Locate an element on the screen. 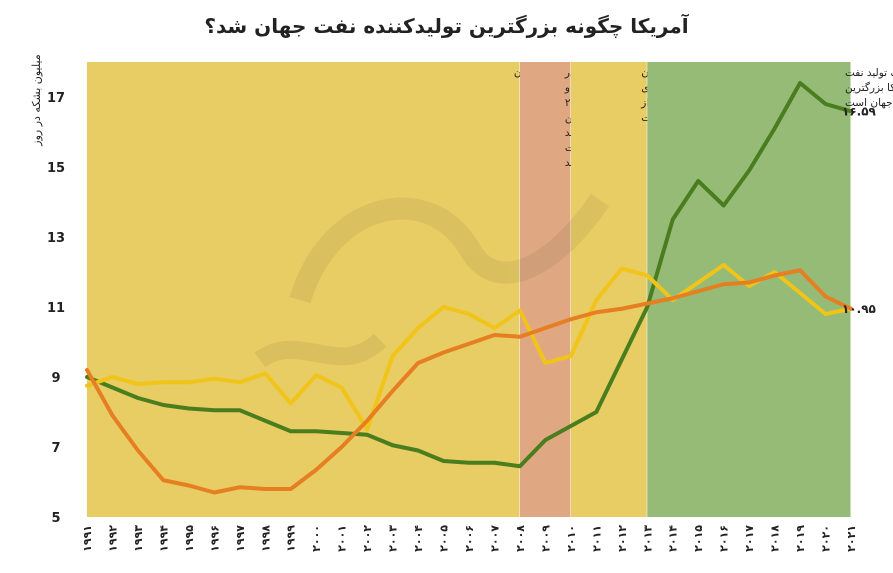  y-tick-label: 9 is located at coordinates (55, 378).